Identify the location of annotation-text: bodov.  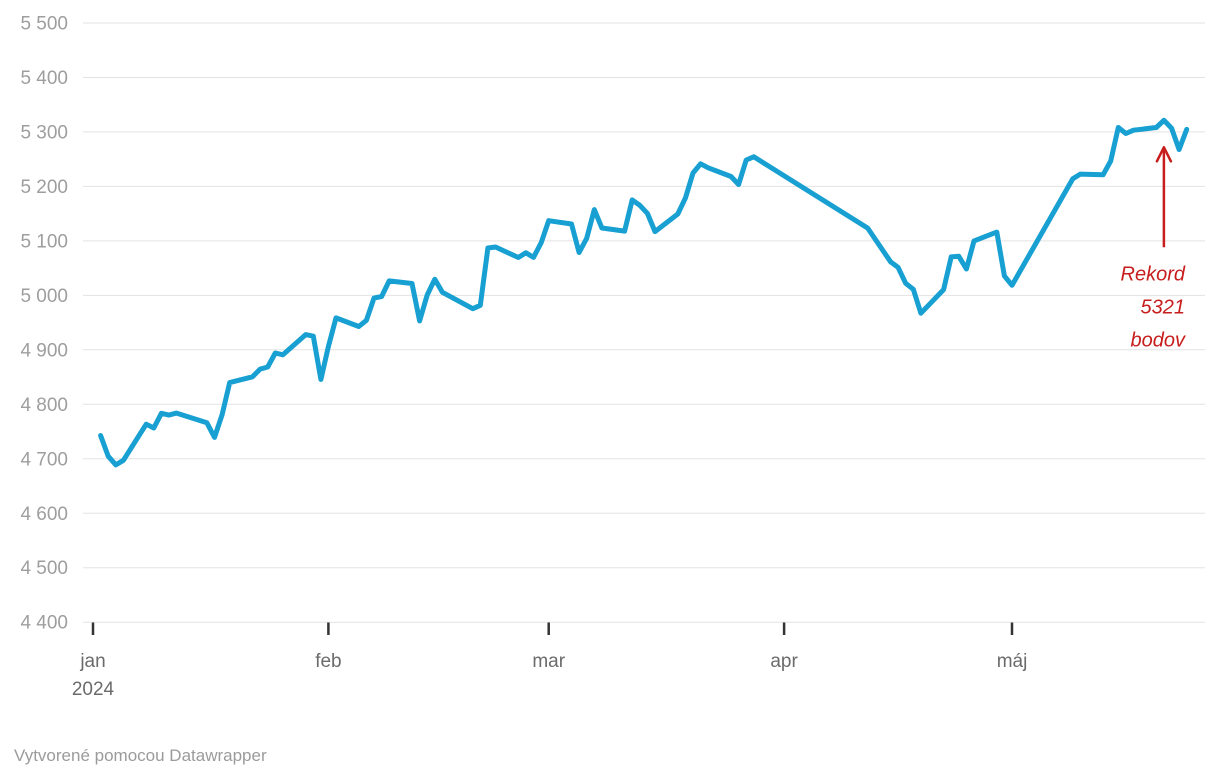
(1158, 340).